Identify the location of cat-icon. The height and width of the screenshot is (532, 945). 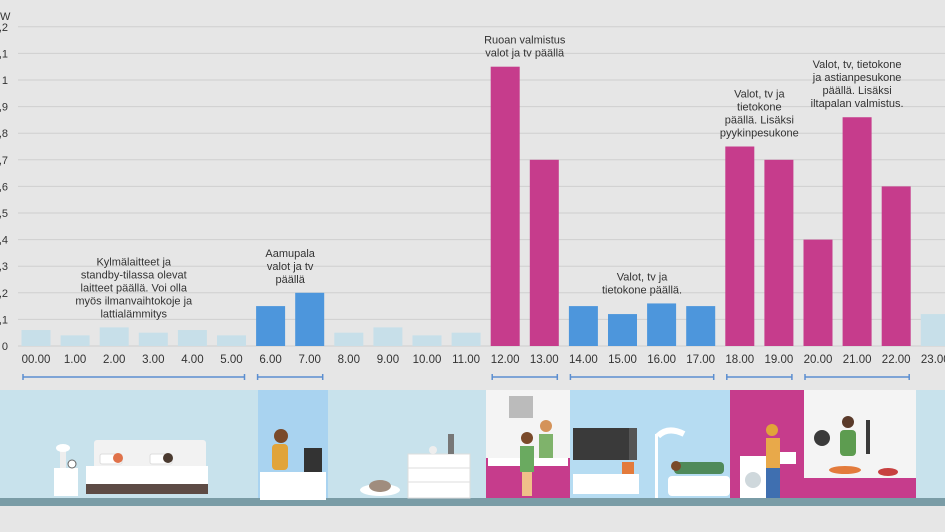
(380, 488).